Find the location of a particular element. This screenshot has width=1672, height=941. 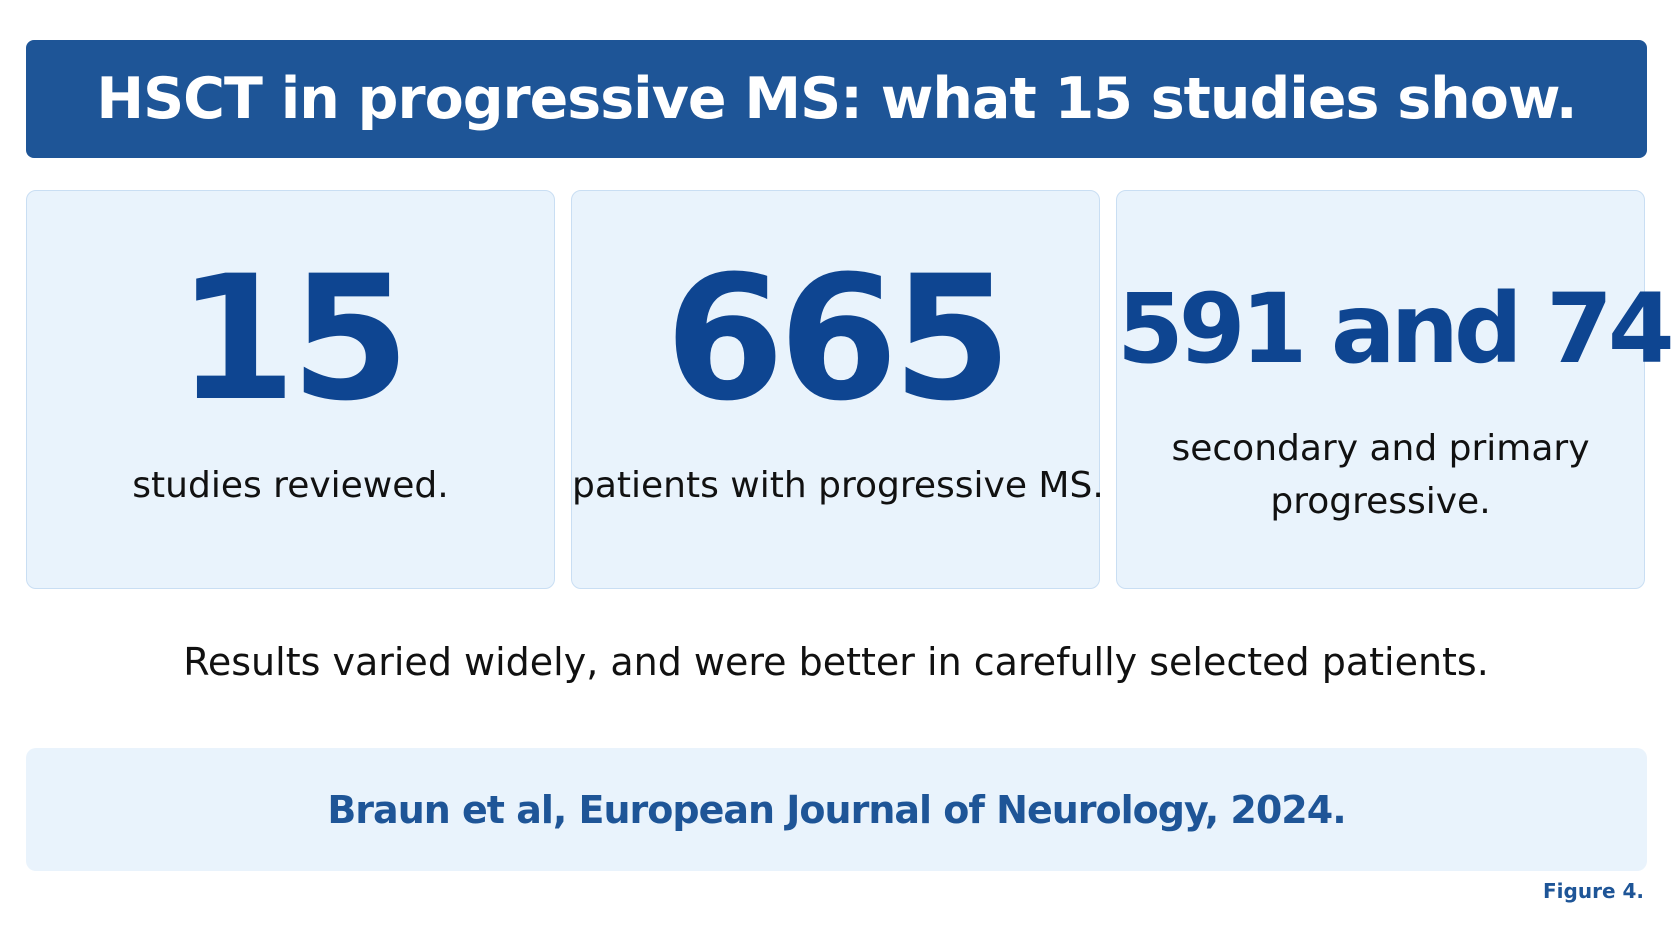

stat-value-studies: 15 is located at coordinates (293, 338).